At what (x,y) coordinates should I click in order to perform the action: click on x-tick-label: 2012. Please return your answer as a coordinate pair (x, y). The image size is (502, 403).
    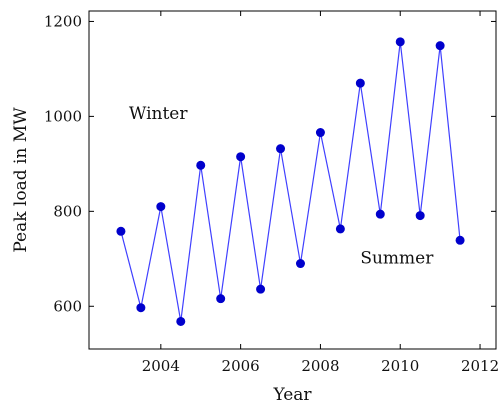
    Looking at the image, I should click on (480, 366).